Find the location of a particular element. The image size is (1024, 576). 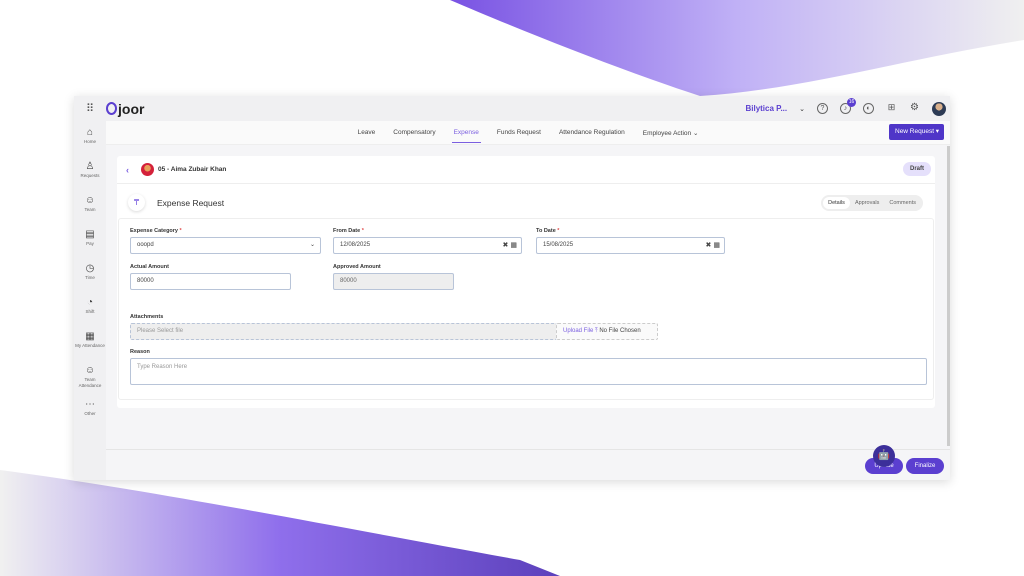

user-avatar is located at coordinates (939, 108).